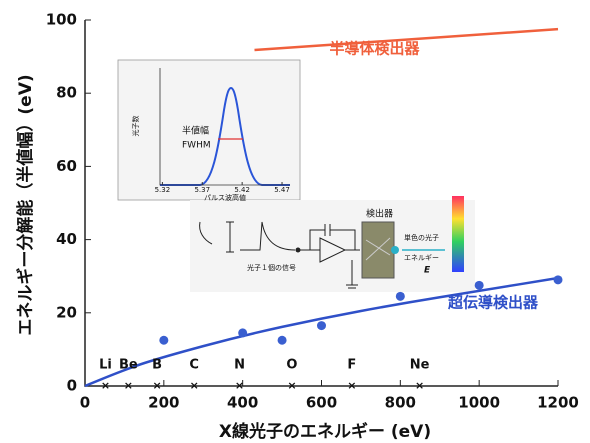 Image resolution: width=590 pixels, height=443 pixels. Describe the element at coordinates (479, 403) in the screenshot. I see `x-tick-label: 1000` at that location.